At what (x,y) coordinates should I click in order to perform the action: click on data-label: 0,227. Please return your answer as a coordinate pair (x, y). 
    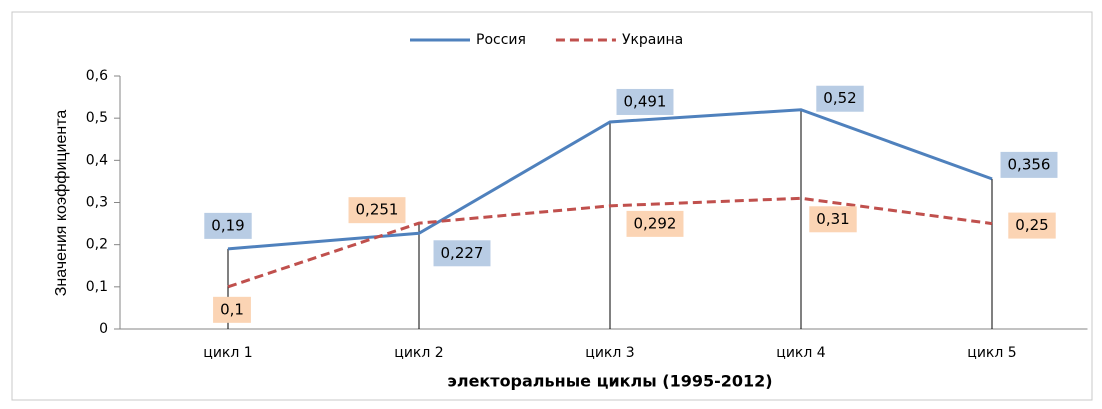
    Looking at the image, I should click on (462, 253).